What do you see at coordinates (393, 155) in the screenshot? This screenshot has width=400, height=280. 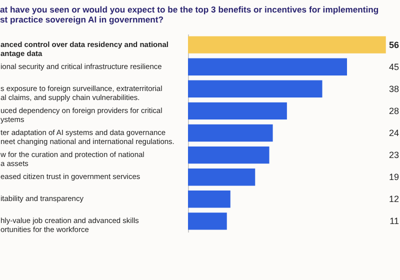 I see `data-label: 23` at bounding box center [393, 155].